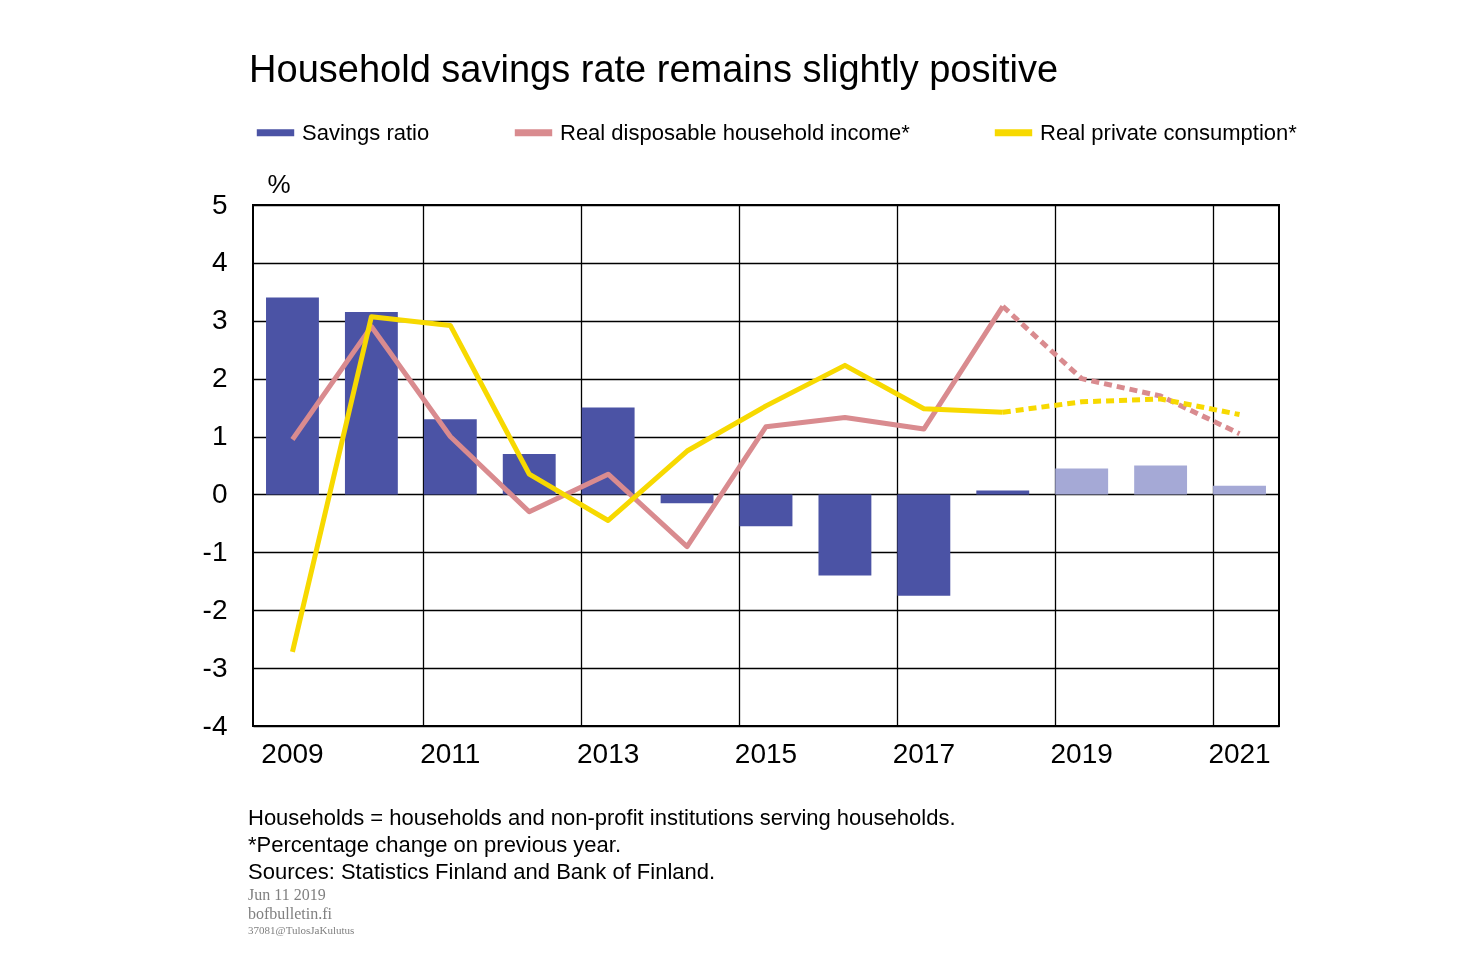  What do you see at coordinates (766, 753) in the screenshot?
I see `x-tick-label: 2015` at bounding box center [766, 753].